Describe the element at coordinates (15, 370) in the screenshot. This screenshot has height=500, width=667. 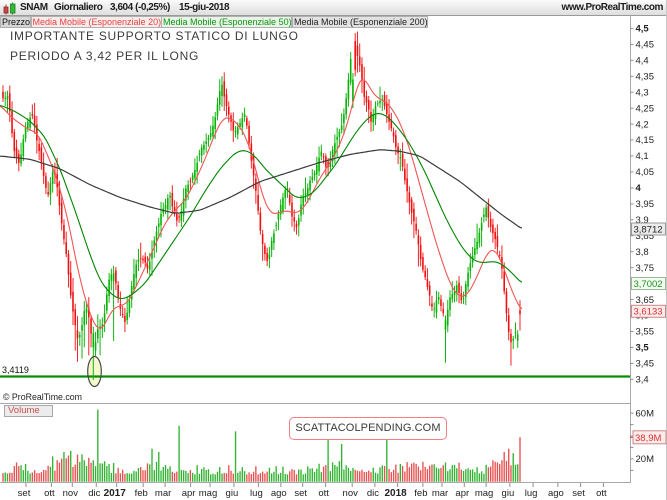
I see `svg-text: 3,4119` at that location.